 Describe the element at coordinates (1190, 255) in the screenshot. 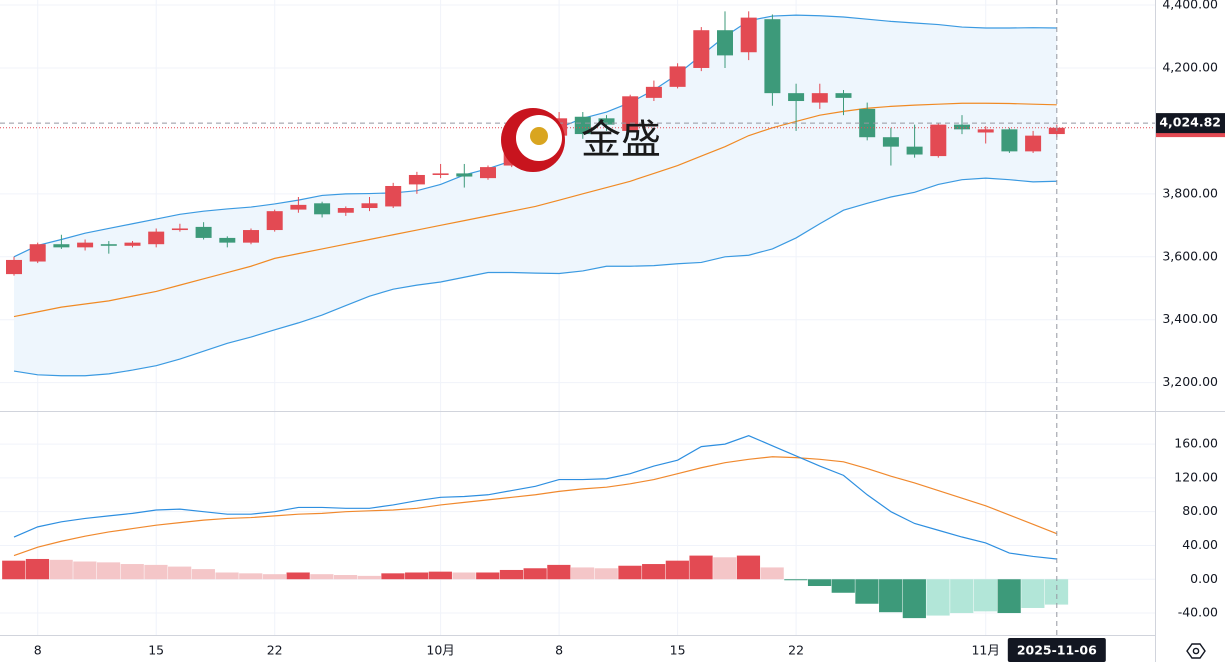

I see `y-tick-label: 3,600.00` at that location.